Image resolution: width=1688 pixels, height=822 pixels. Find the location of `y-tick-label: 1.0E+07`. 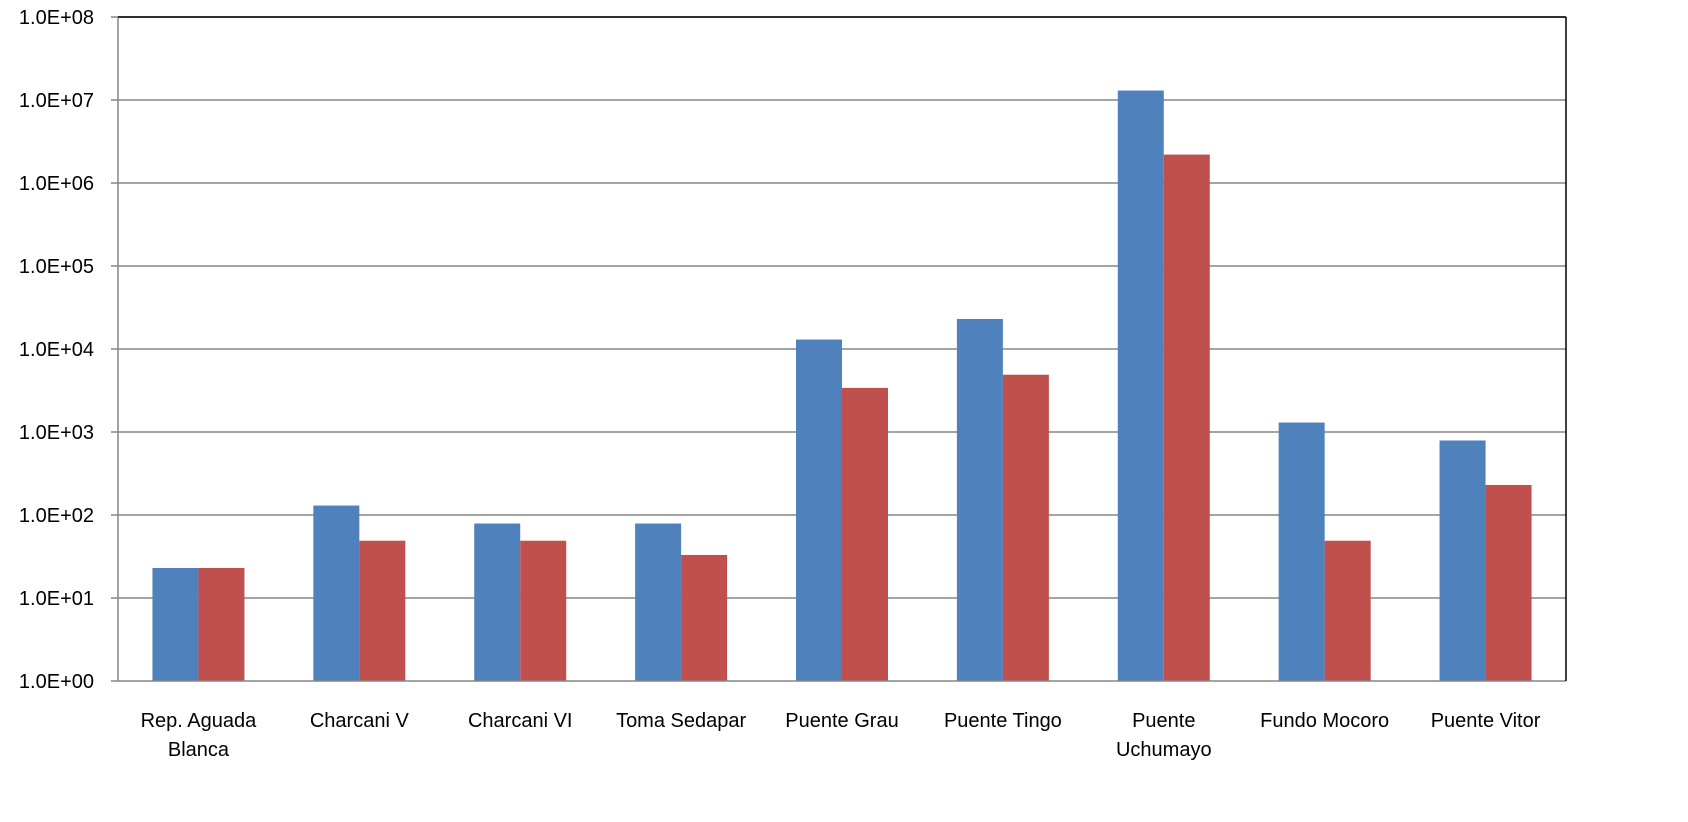

y-tick-label: 1.0E+07 is located at coordinates (56, 101).